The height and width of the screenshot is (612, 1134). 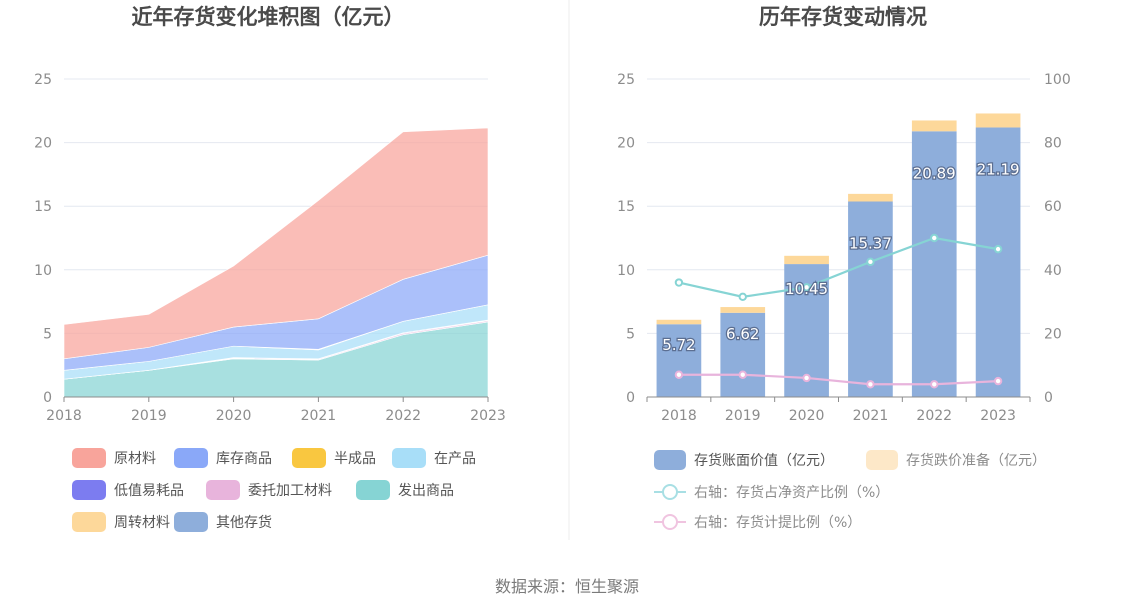 What do you see at coordinates (426, 491) in the screenshot?
I see `legend-label: 发出商品` at bounding box center [426, 491].